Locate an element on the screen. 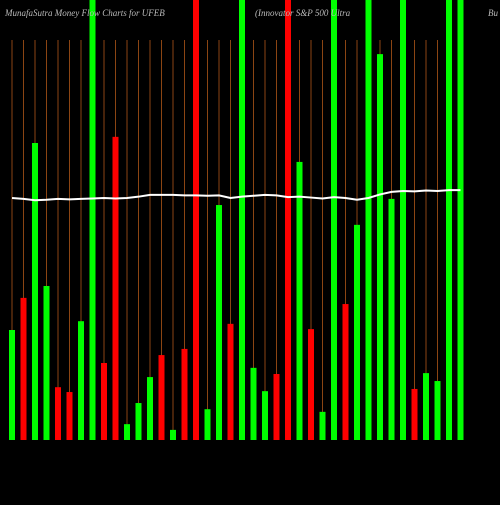 This screenshot has height=505, width=500. chart-title: MunafaSutra Money Flow Charts for UFEB is located at coordinates (84, 13).